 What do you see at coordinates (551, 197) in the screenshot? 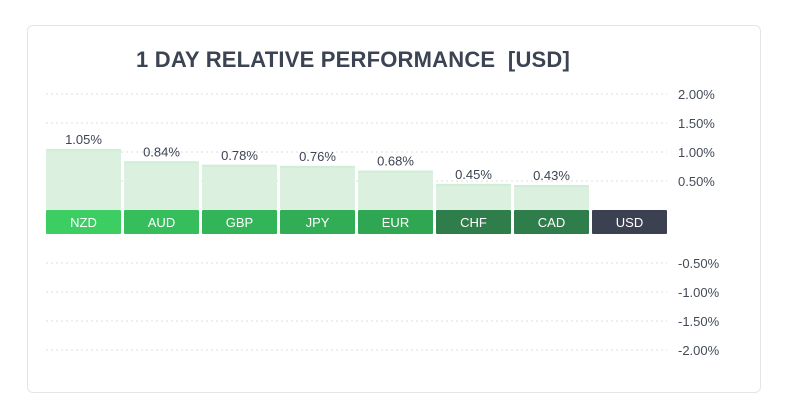
I see `bar-cad` at bounding box center [551, 197].